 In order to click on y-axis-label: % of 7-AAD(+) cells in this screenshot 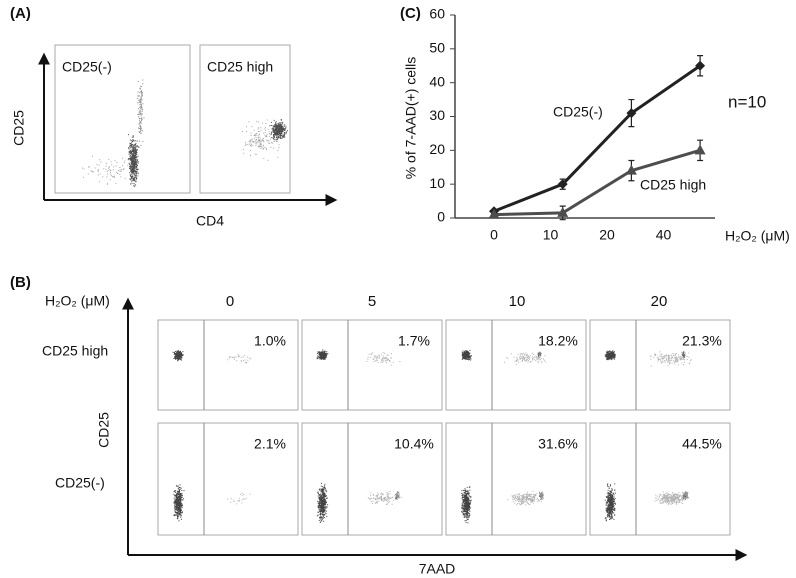, I will do `click(411, 118)`.